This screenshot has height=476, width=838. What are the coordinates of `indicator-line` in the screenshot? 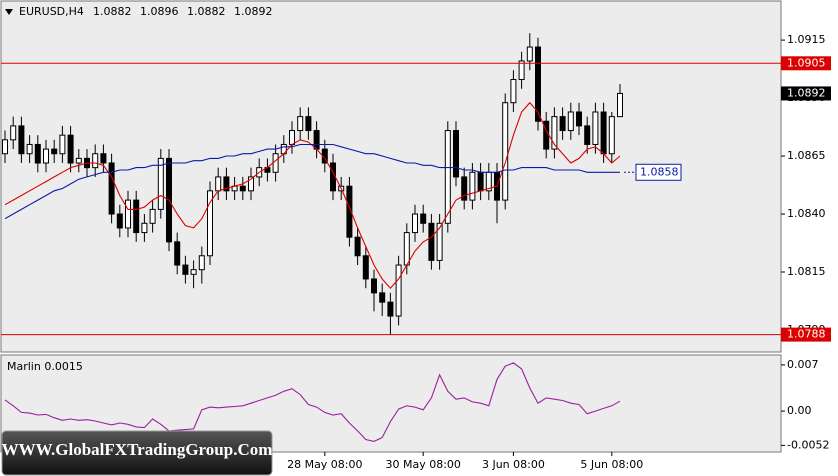 It's located at (312, 402).